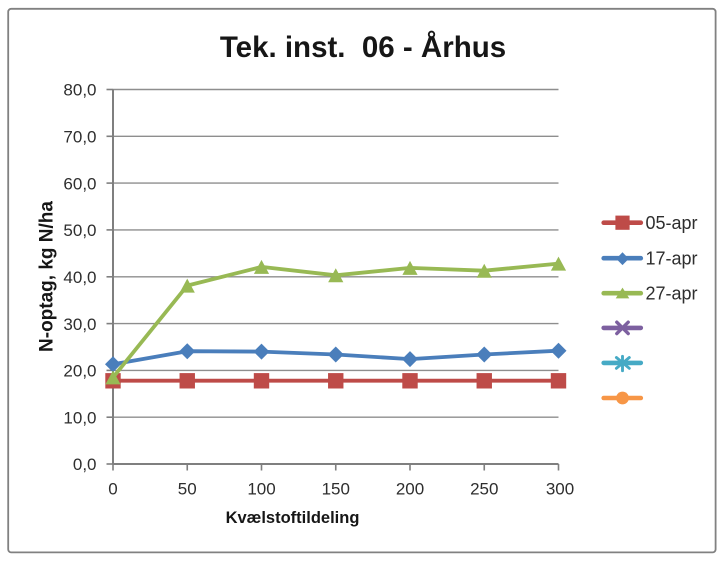 This screenshot has height=561, width=725. What do you see at coordinates (363, 47) in the screenshot?
I see `svg-text: Tek. inst. 06 - Århus` at bounding box center [363, 47].